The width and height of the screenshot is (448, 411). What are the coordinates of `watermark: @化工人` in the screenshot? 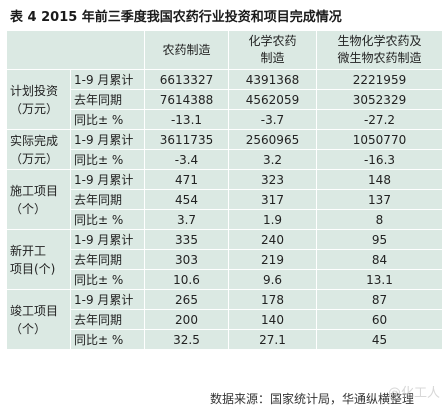 It's located at (413, 393).